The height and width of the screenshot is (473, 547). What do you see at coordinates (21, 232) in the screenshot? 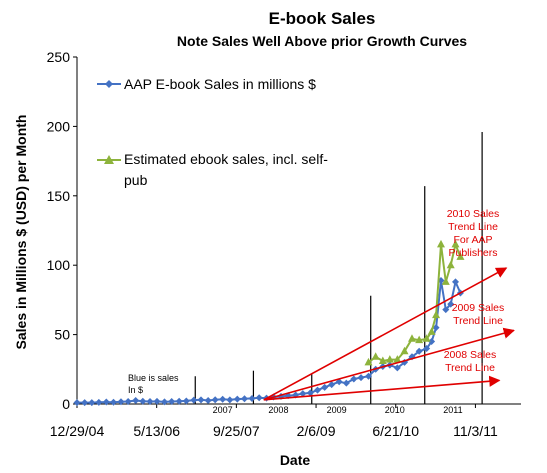
I see `y-axis-label: Sales in Millions $ (USD) per Month` at bounding box center [21, 232].